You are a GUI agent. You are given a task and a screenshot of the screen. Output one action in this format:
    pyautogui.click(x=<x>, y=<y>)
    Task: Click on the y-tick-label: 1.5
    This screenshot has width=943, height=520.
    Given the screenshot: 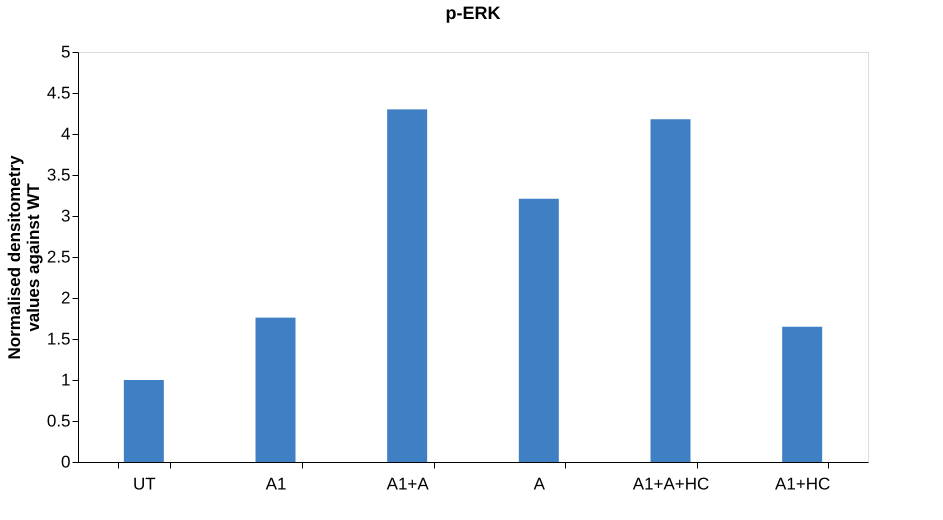 What is the action you would take?
    pyautogui.click(x=58, y=339)
    